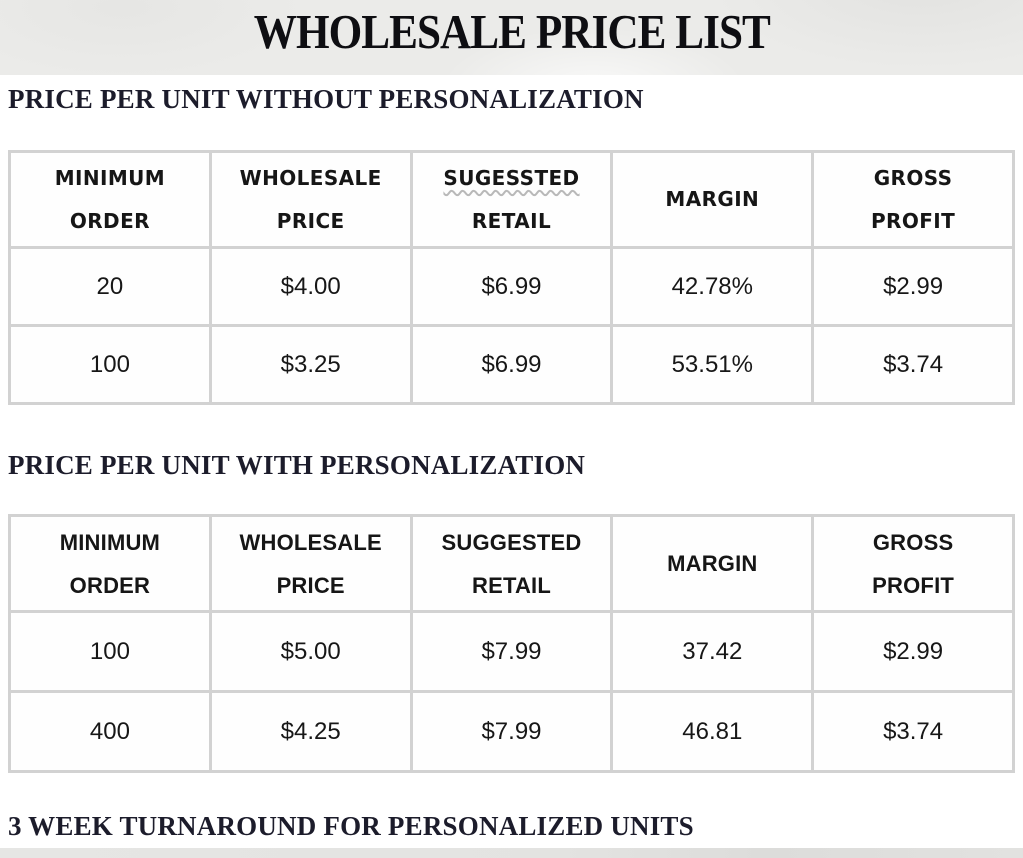 This screenshot has height=858, width=1023. What do you see at coordinates (310, 651) in the screenshot?
I see `cell-wholesale-price: $5.00` at bounding box center [310, 651].